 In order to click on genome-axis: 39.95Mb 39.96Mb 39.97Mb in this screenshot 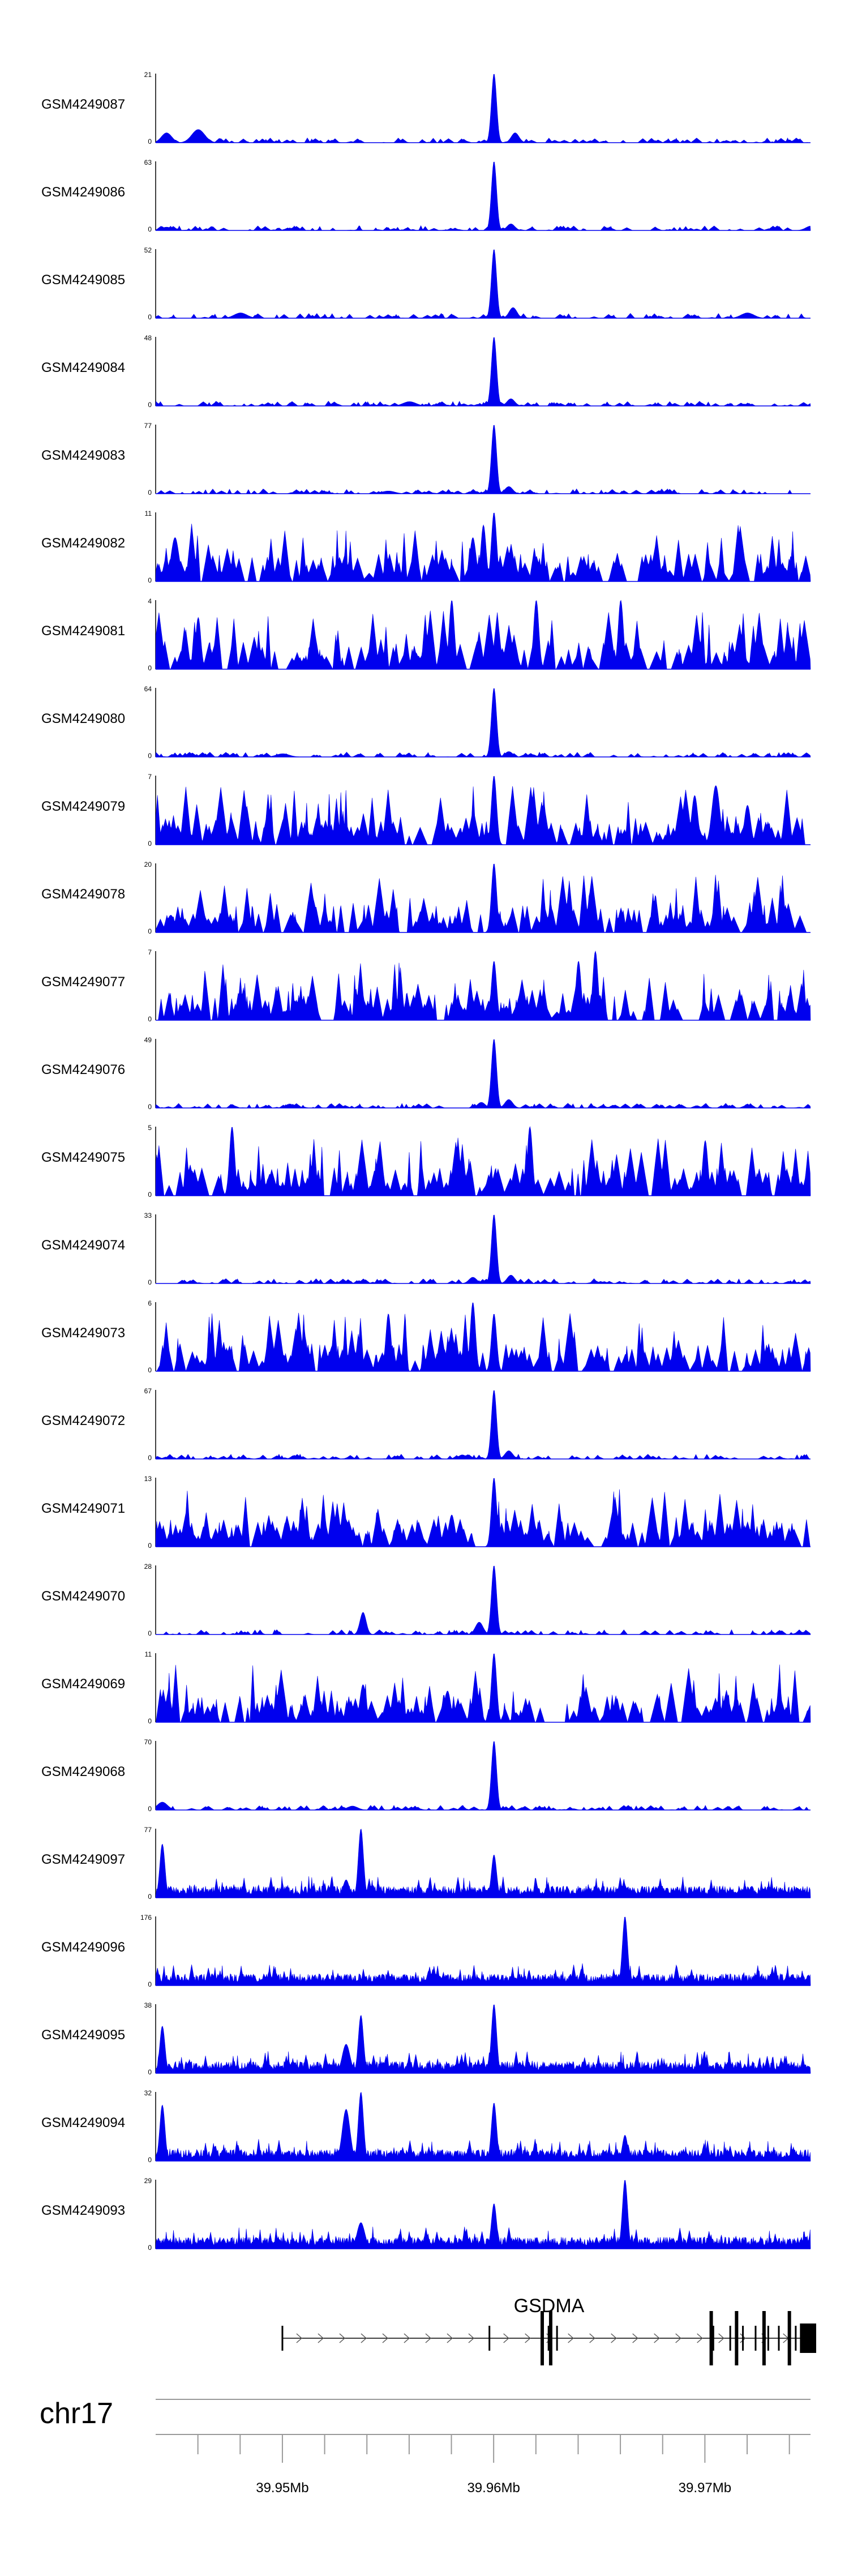, I will do `click(483, 2465)`.